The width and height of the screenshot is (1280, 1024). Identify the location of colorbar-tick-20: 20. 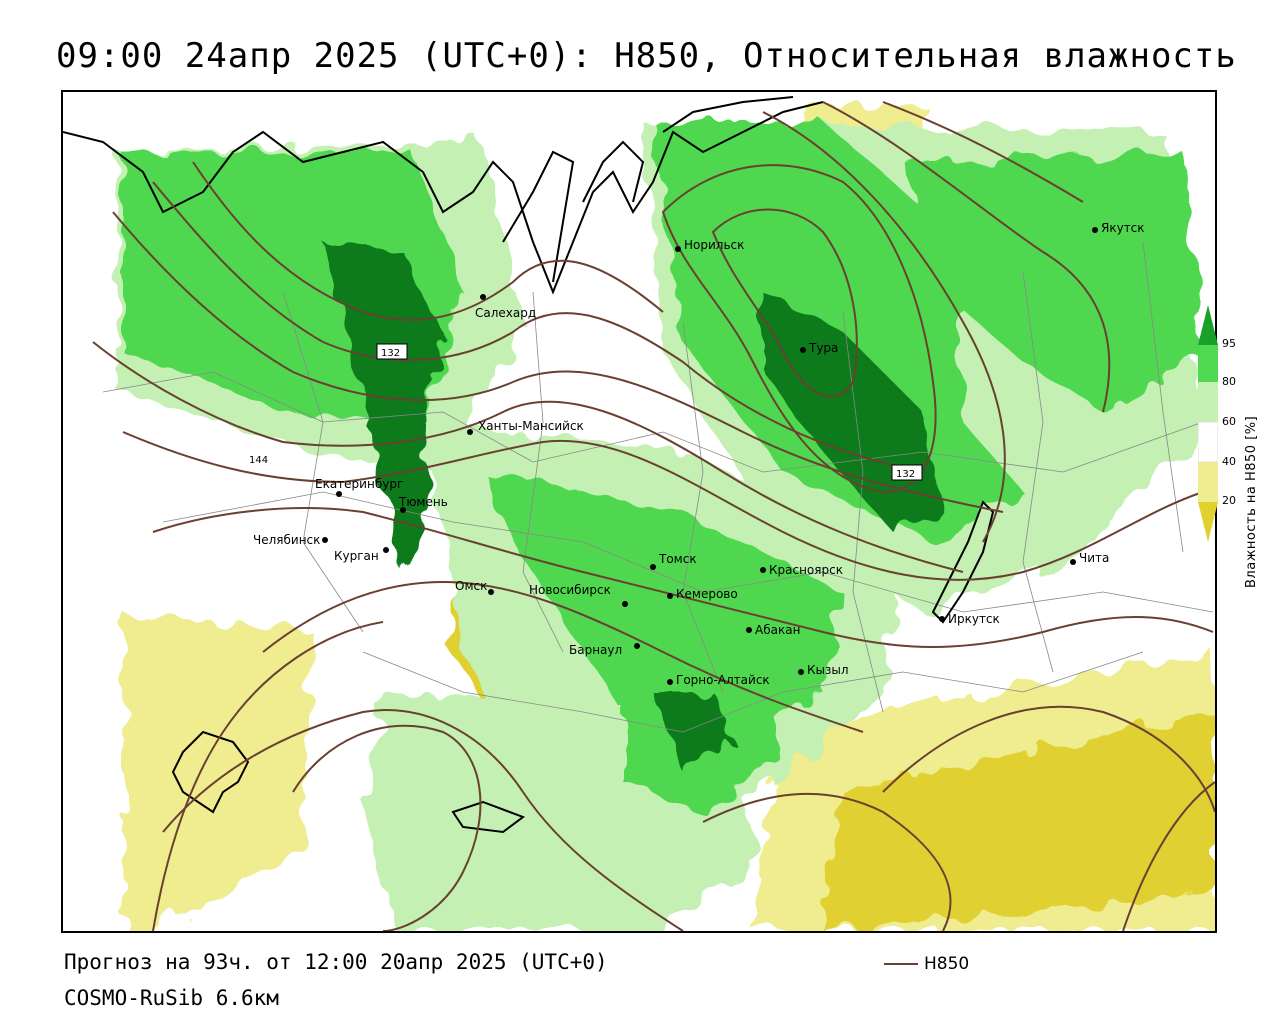
(1229, 500).